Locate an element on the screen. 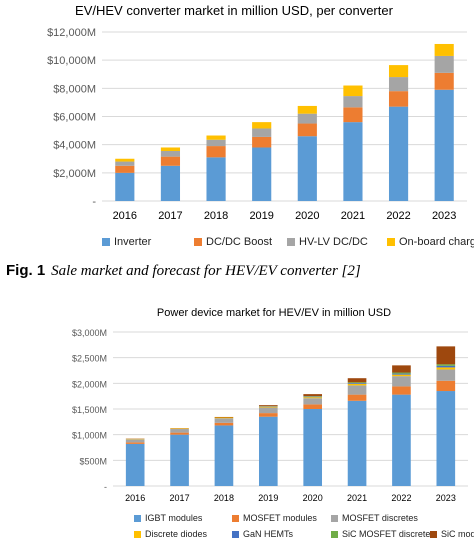 This screenshot has height=539, width=474. y-tick-label: $3,000M is located at coordinates (89, 333).